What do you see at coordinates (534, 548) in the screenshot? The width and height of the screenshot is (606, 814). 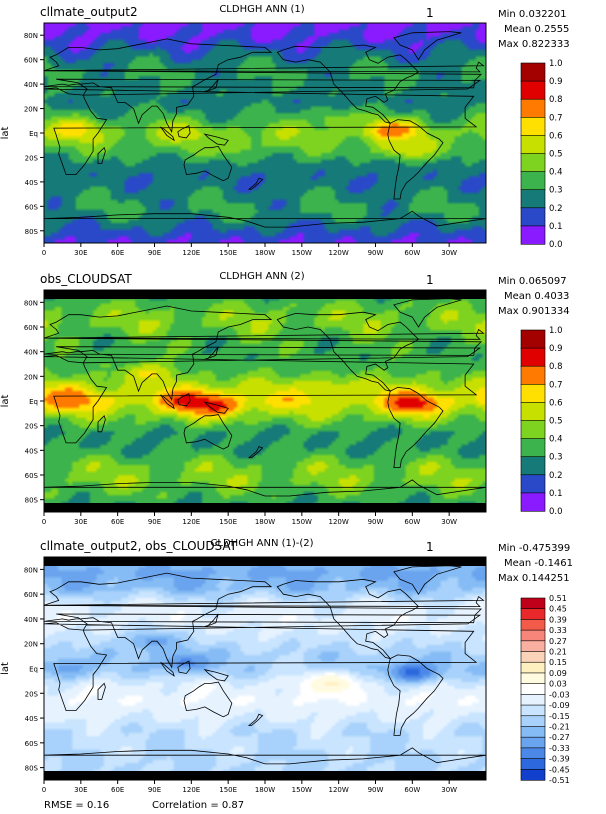 I see `stat-min: Min -0.475399` at bounding box center [534, 548].